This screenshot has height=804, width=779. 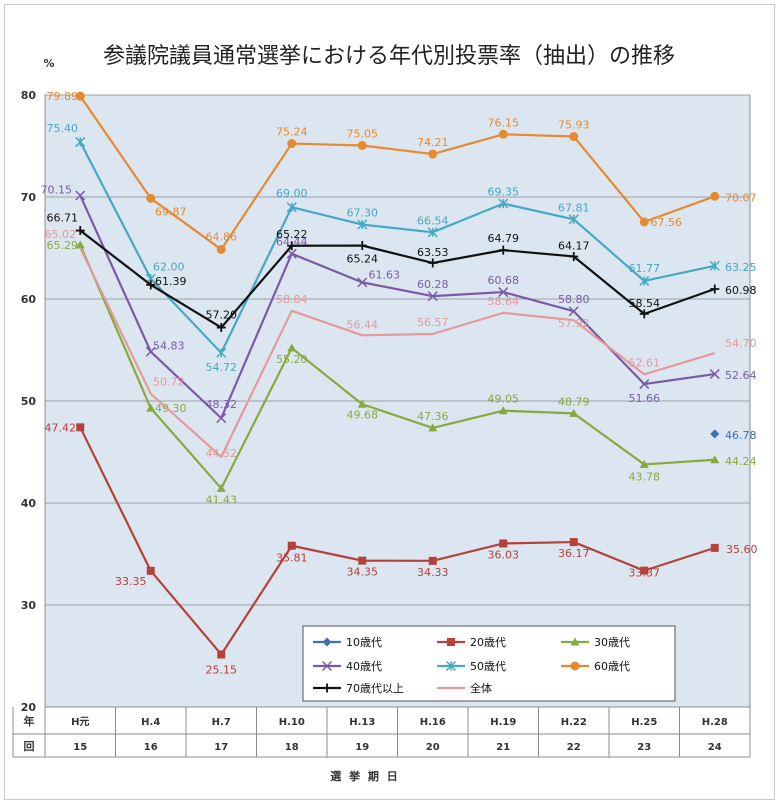 What do you see at coordinates (63, 218) in the screenshot?
I see `data-label: 66.71` at bounding box center [63, 218].